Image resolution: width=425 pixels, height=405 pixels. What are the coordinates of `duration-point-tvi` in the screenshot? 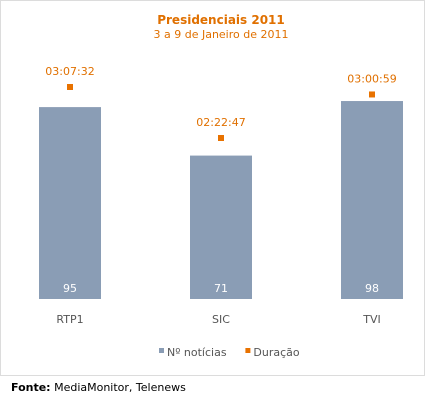 It's located at (372, 94).